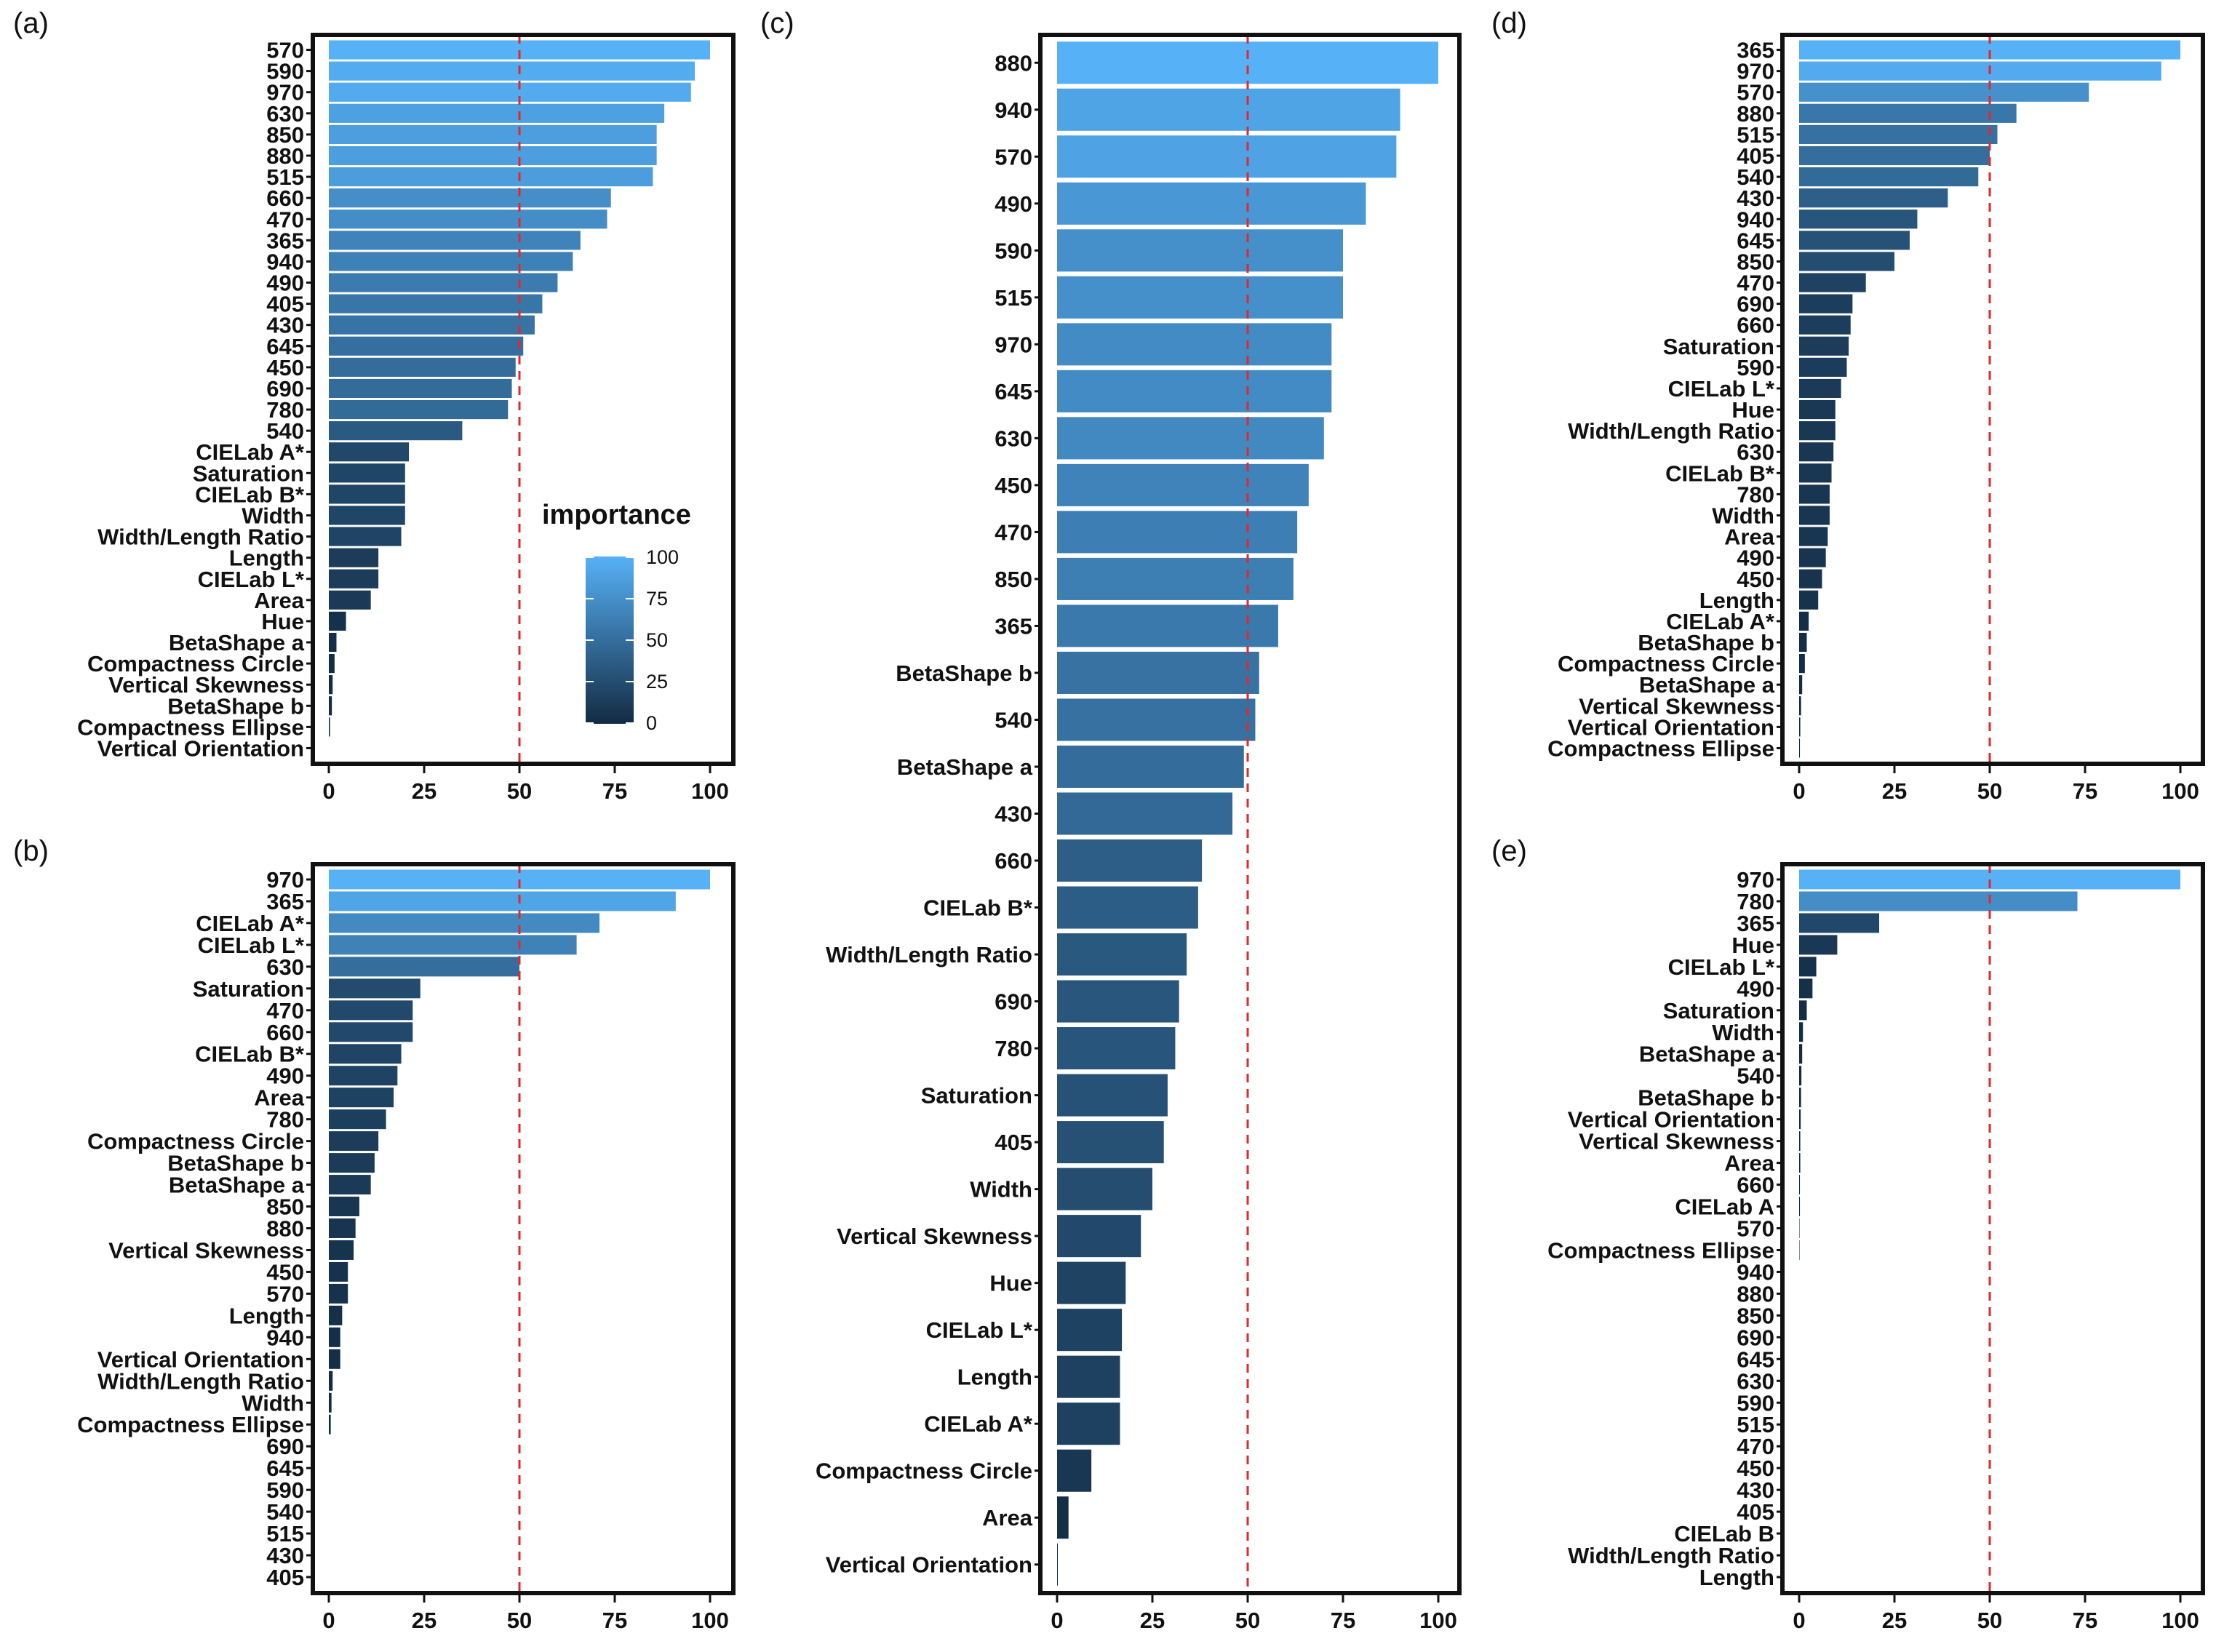 The image size is (2216, 1652). I want to click on legend-title: importance, so click(616, 515).